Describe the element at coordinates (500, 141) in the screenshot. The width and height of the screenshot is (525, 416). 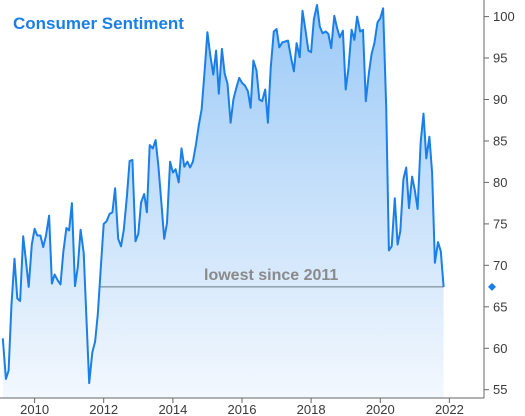
I see `y-tick-label: 85` at that location.